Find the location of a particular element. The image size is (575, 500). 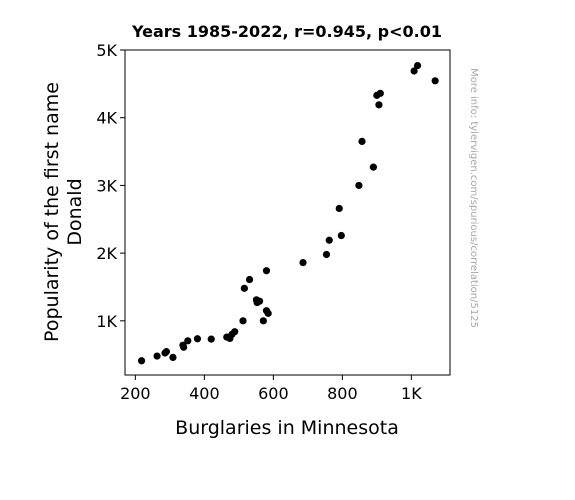

x-tick-label: 200 is located at coordinates (135, 393).